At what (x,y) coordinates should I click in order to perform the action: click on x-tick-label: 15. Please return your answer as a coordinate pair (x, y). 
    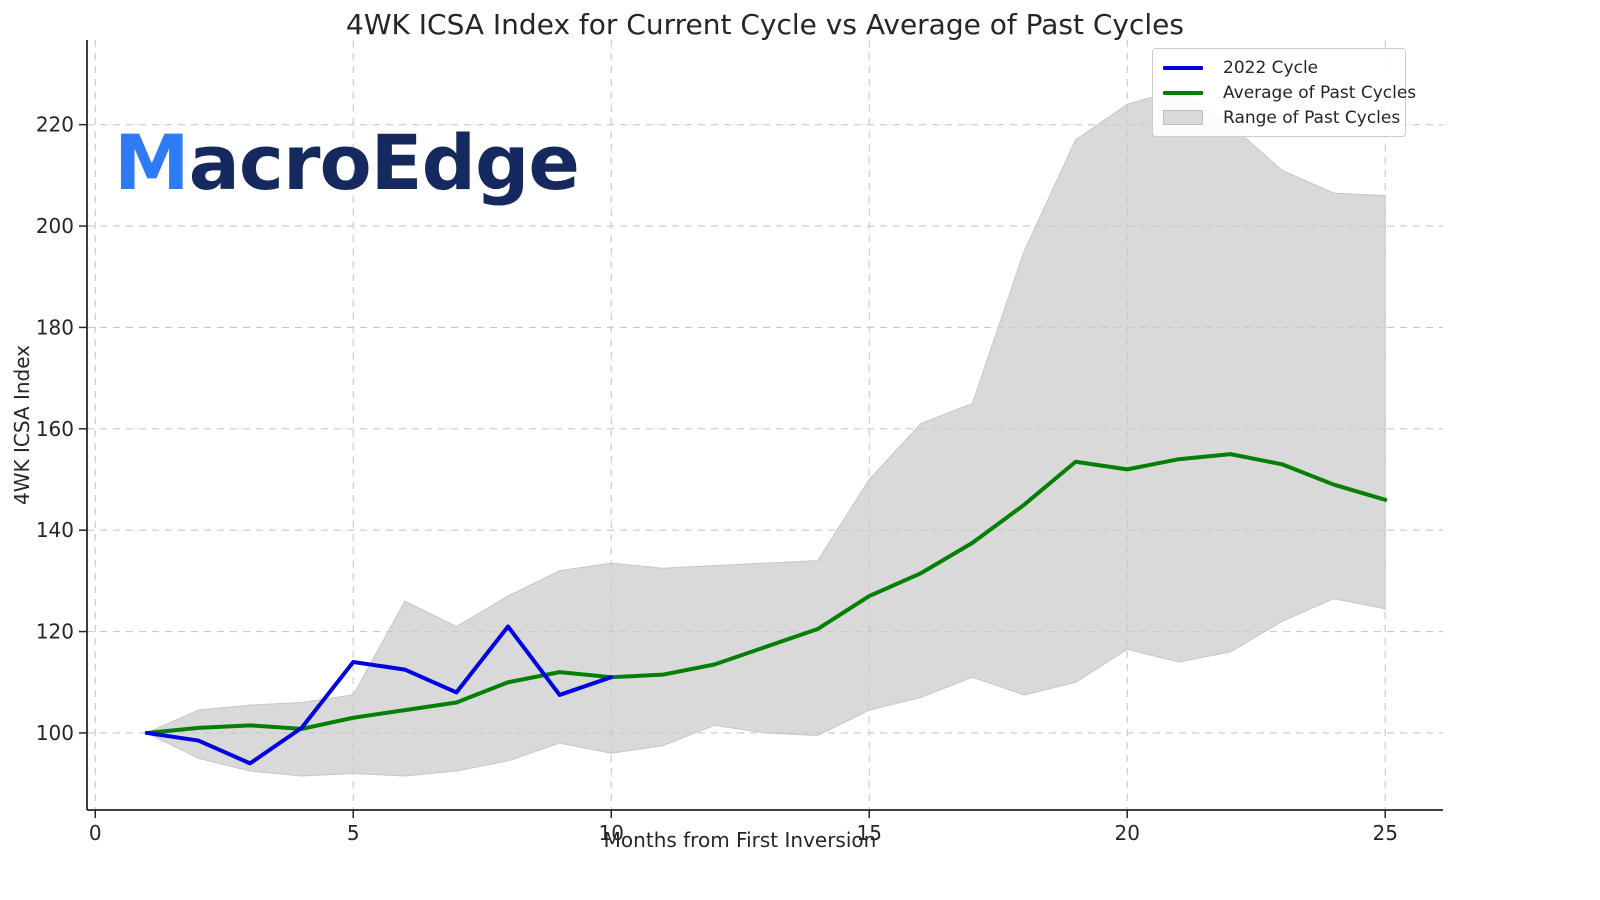
    Looking at the image, I should click on (869, 833).